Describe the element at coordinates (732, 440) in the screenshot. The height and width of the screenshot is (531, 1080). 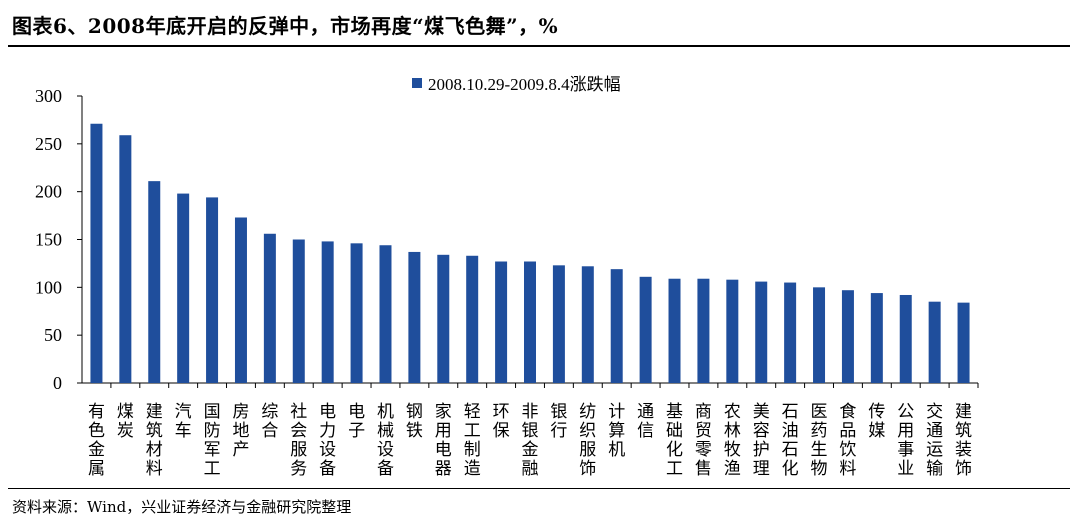
I see `x-tick-label: 农林牧渔` at that location.